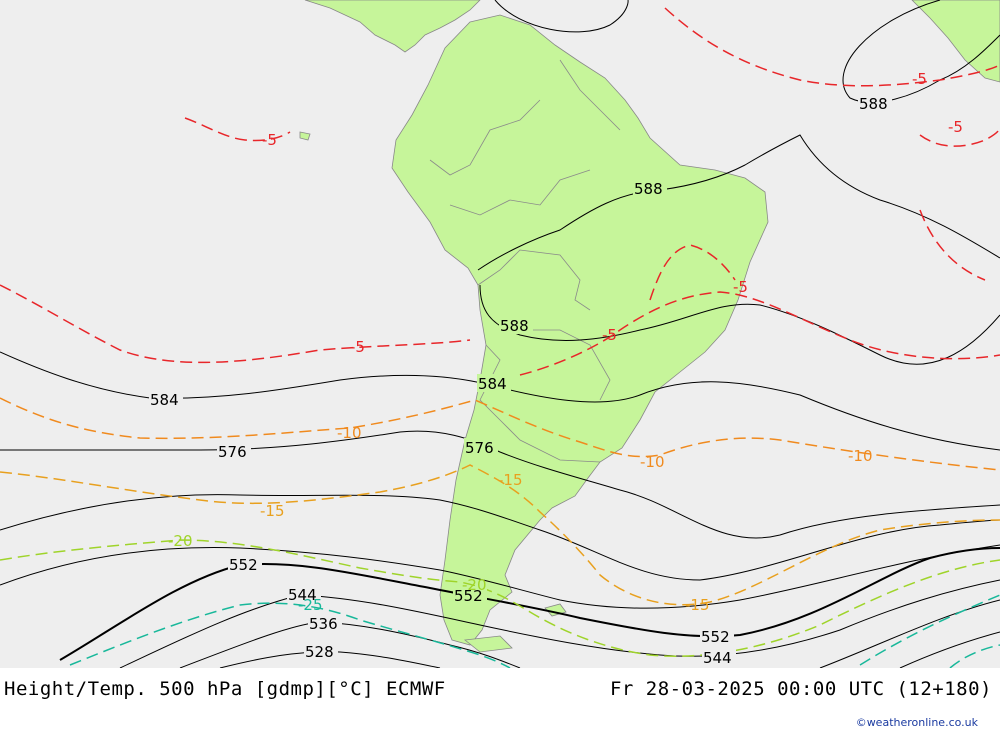  I want to click on temp-label-m5-pacific: -5, so click(357, 347).